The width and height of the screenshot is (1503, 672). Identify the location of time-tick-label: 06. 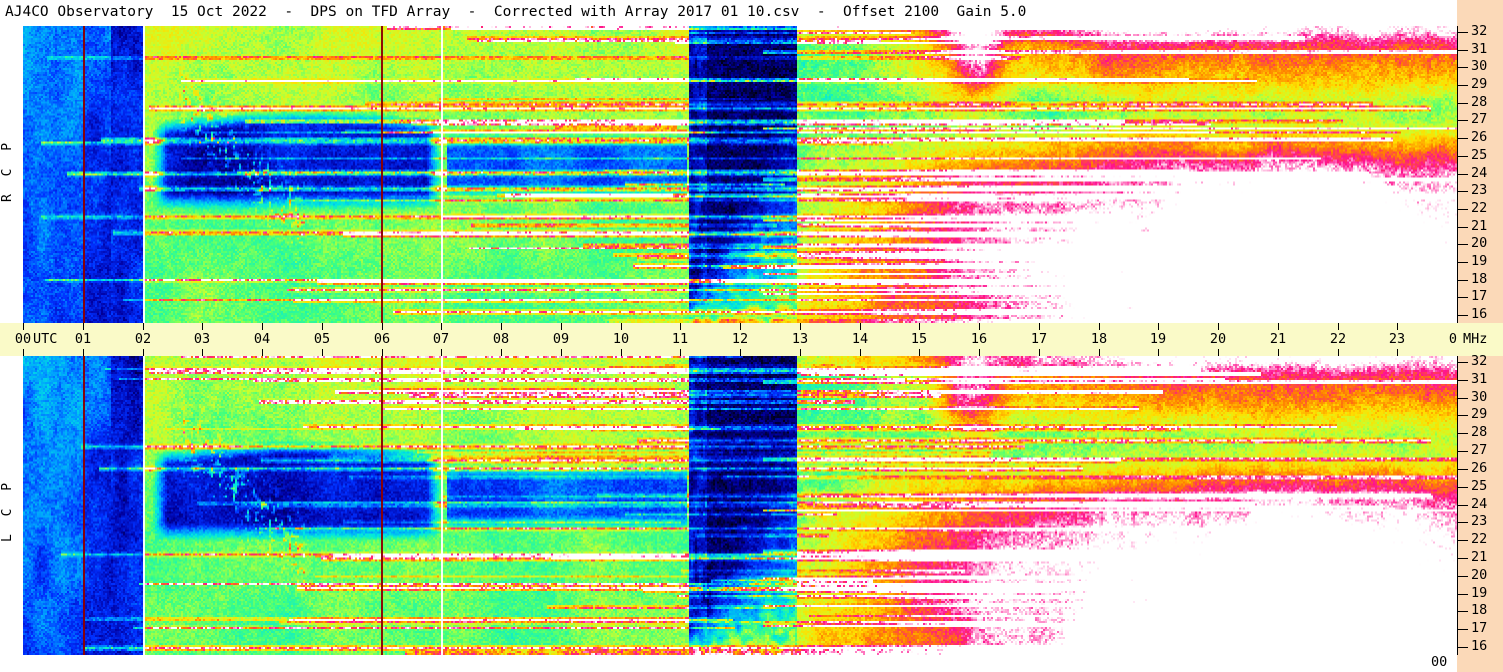
(382, 339).